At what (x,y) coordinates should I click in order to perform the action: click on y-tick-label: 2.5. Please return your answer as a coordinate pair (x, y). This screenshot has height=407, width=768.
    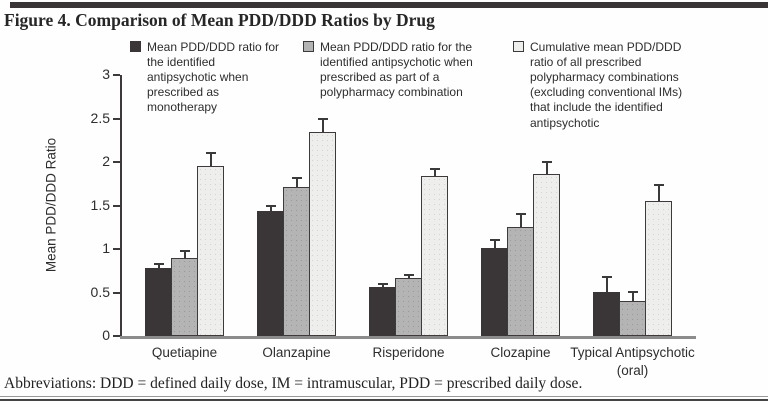
    Looking at the image, I should click on (100, 117).